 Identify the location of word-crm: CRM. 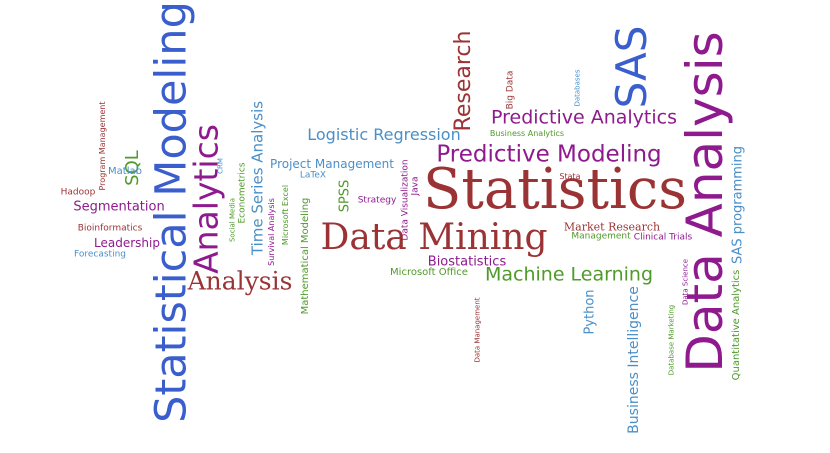
(220, 166).